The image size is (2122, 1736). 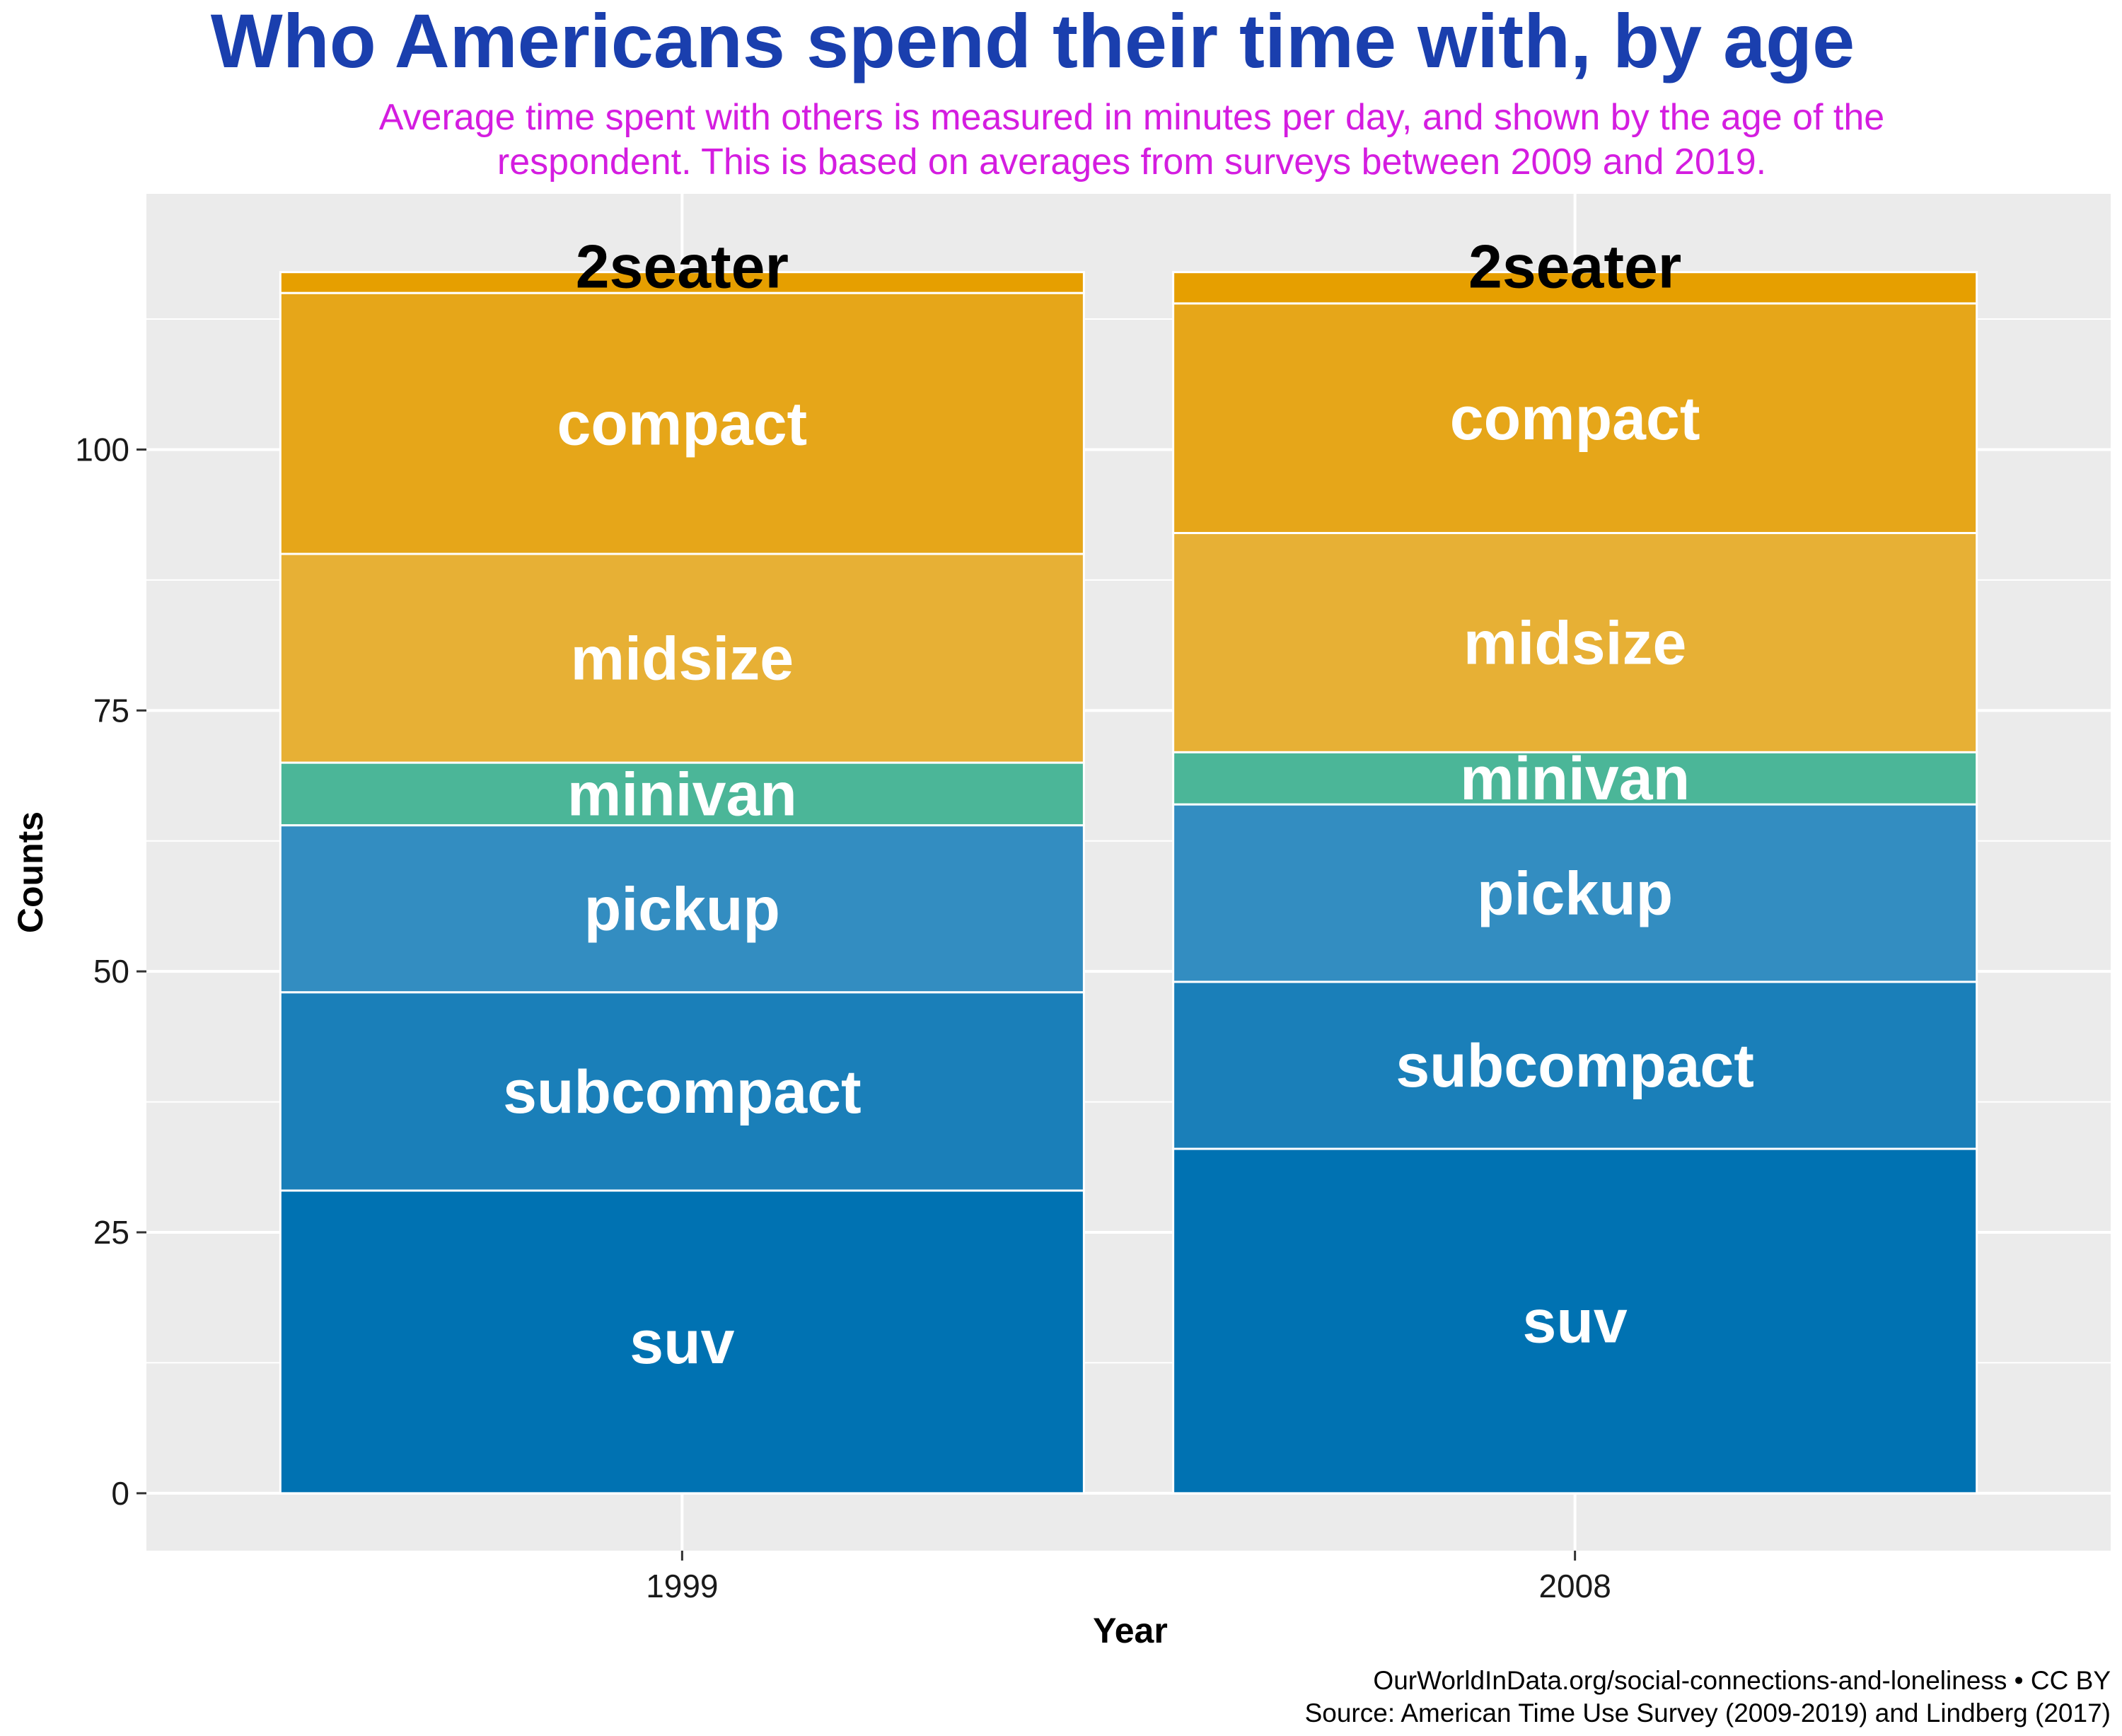 What do you see at coordinates (1574, 1586) in the screenshot?
I see `x-tick-label: 2008` at bounding box center [1574, 1586].